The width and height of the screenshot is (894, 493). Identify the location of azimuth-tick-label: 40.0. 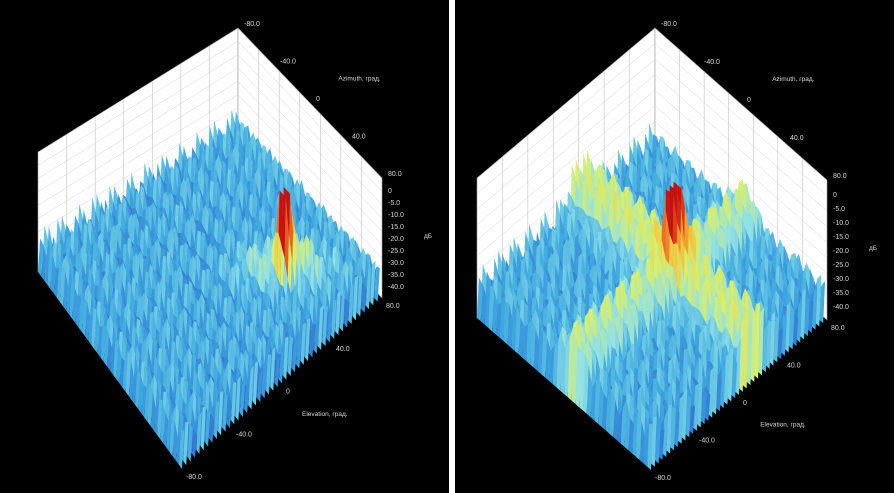
(797, 138).